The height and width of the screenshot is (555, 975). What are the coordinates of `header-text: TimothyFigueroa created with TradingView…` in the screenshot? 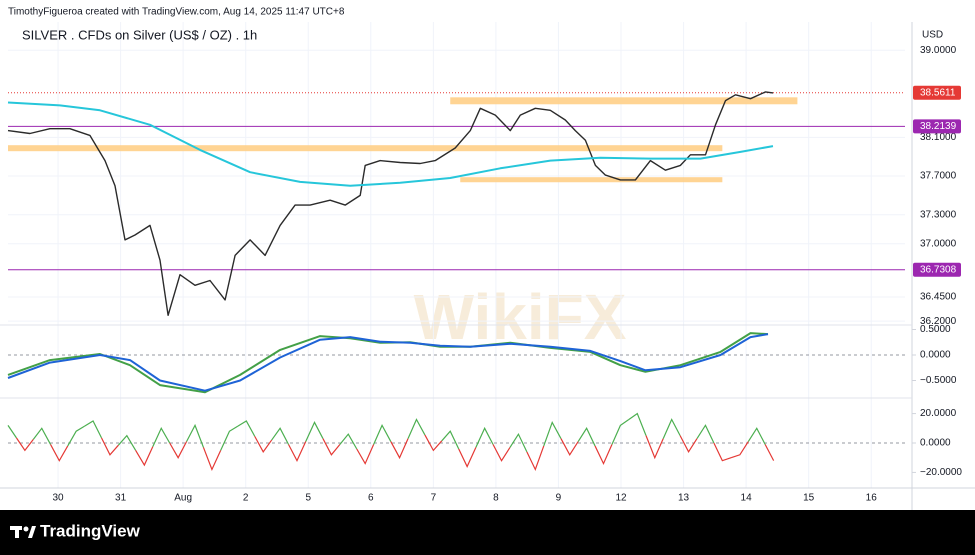 It's located at (176, 12).